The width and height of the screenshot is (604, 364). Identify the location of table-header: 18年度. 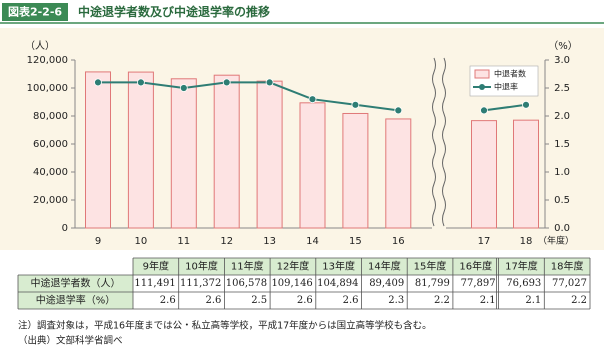
(567, 266).